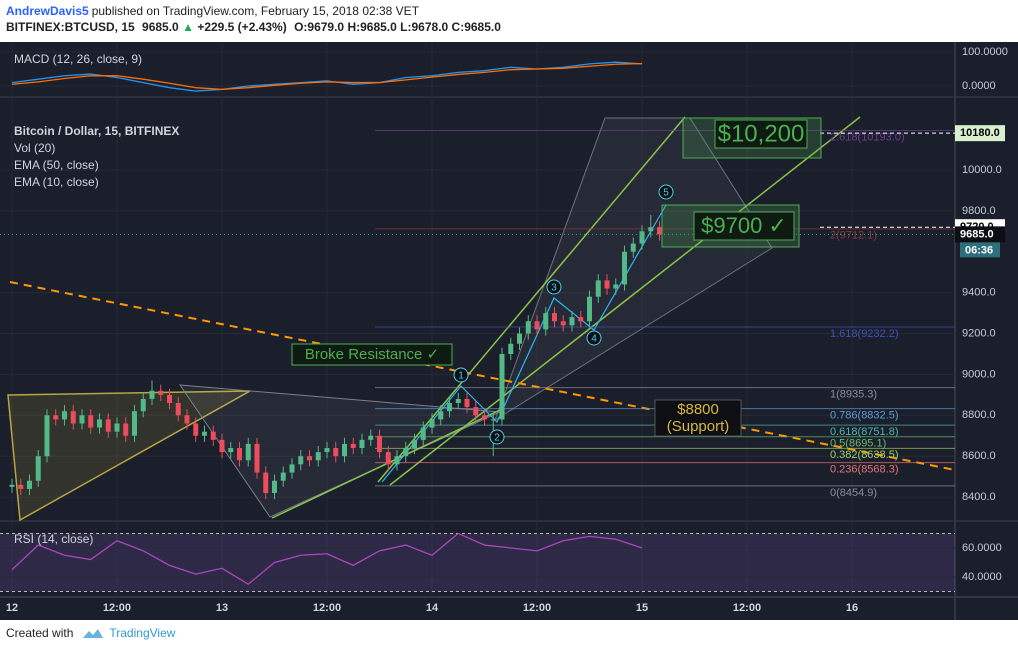  Describe the element at coordinates (129, 456) in the screenshot. I see `triangle` at that location.